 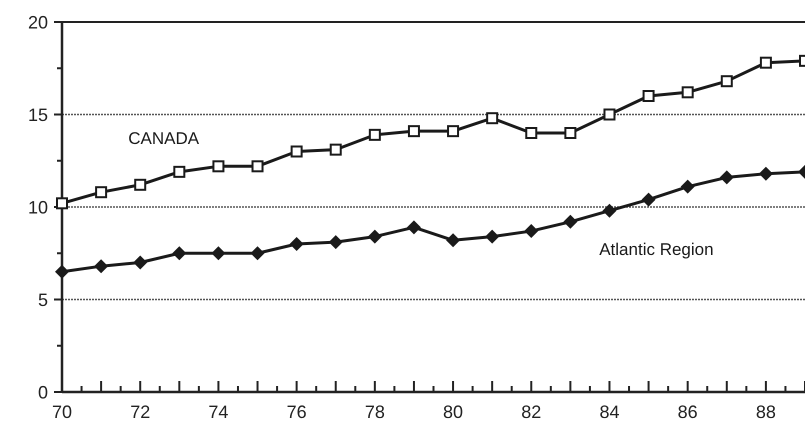 I want to click on x-tick-label: 78, so click(x=374, y=412).